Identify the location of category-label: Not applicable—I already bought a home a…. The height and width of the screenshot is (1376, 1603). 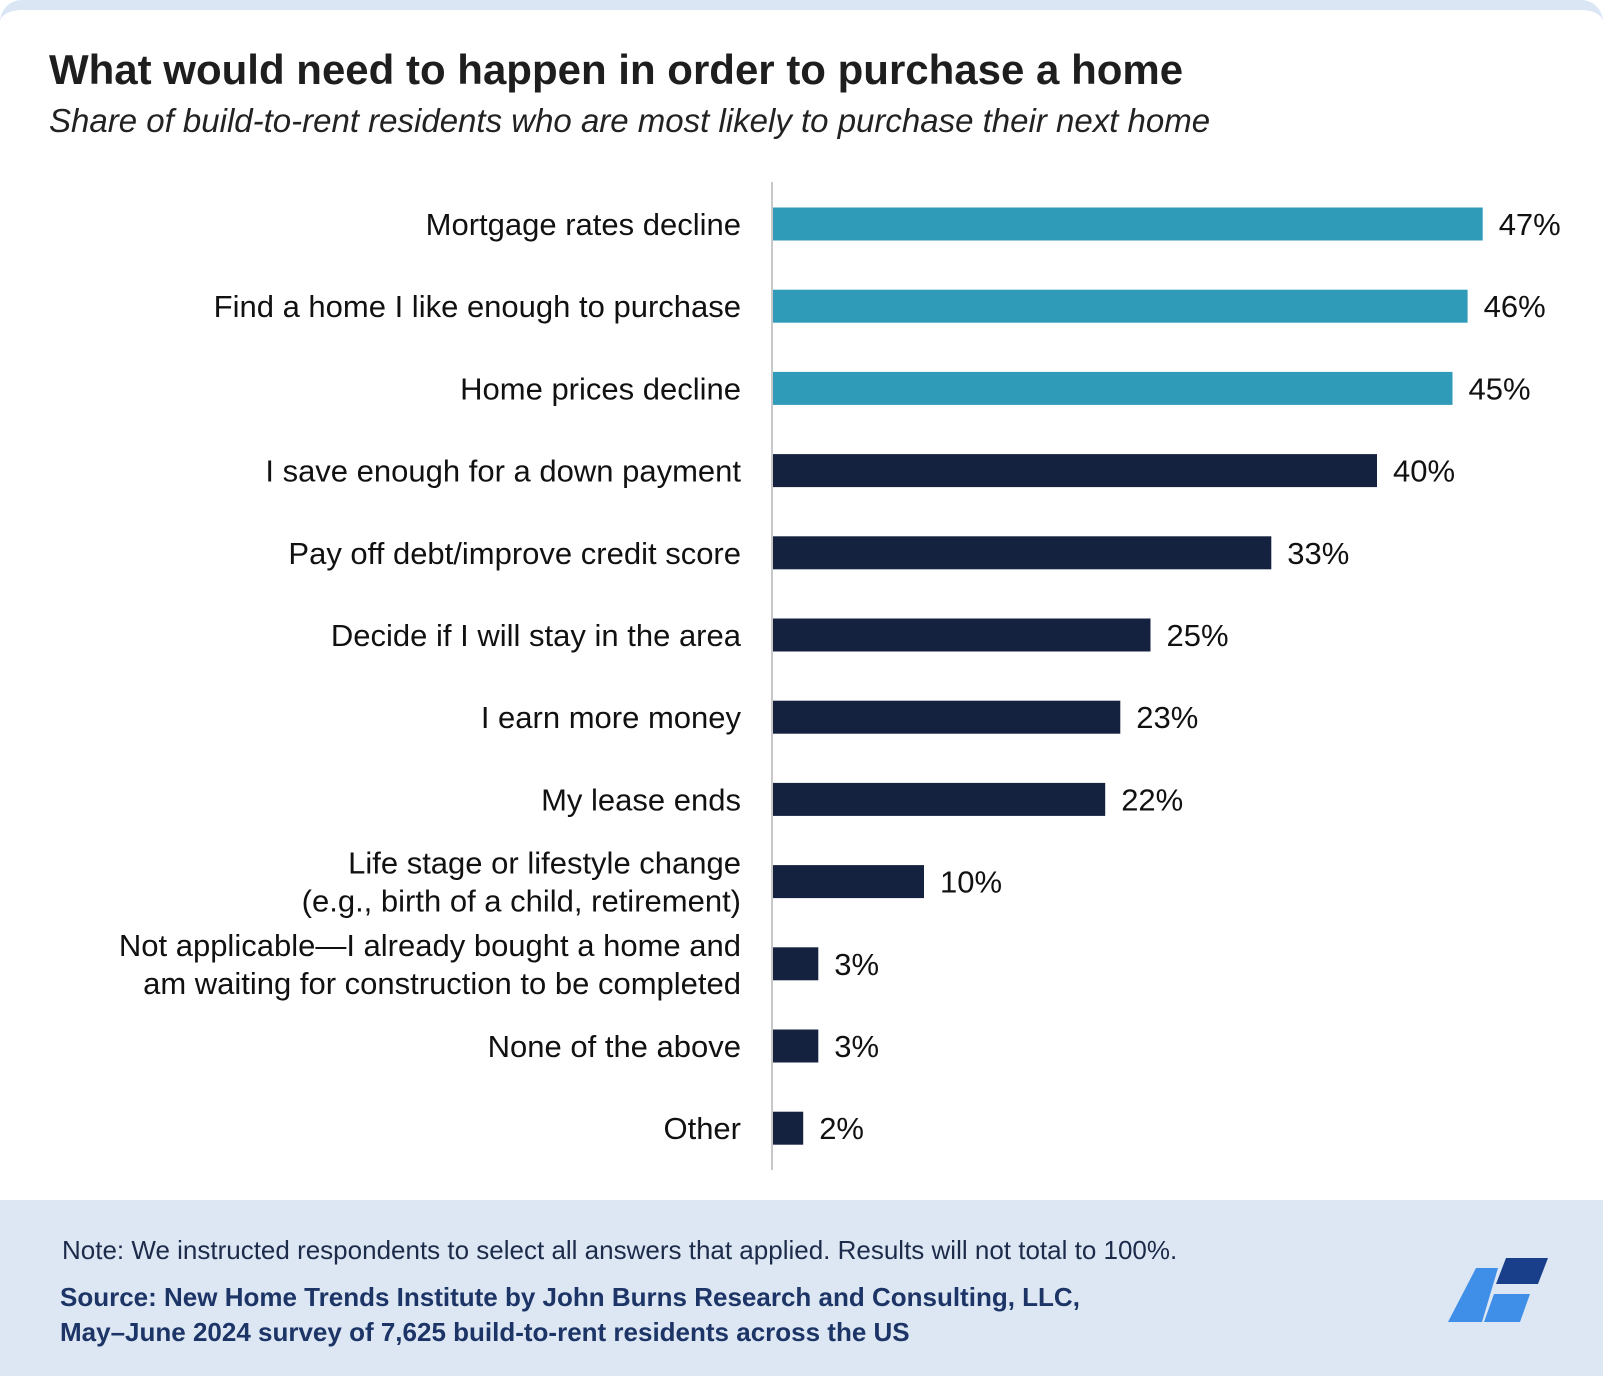
(430, 945).